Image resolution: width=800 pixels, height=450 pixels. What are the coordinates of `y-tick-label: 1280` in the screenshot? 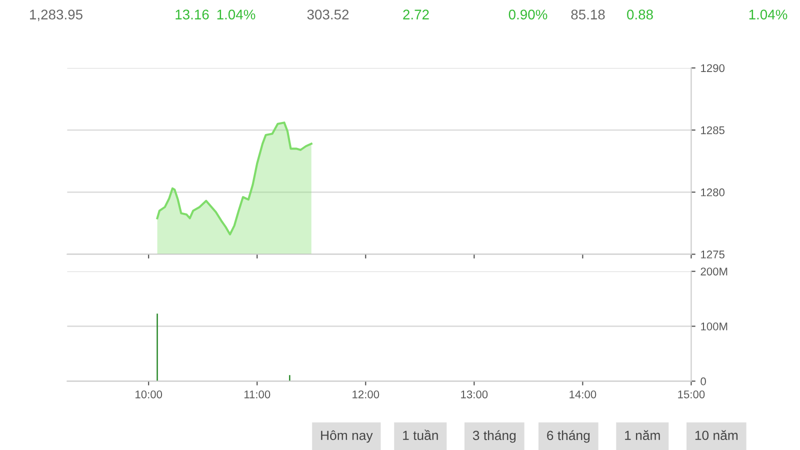 It's located at (713, 192).